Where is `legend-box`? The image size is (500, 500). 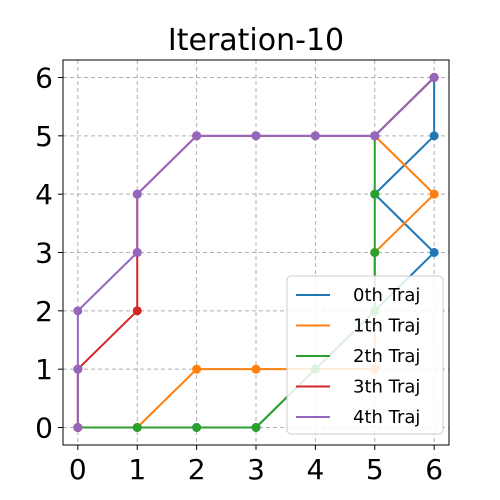 legend-box is located at coordinates (365, 355).